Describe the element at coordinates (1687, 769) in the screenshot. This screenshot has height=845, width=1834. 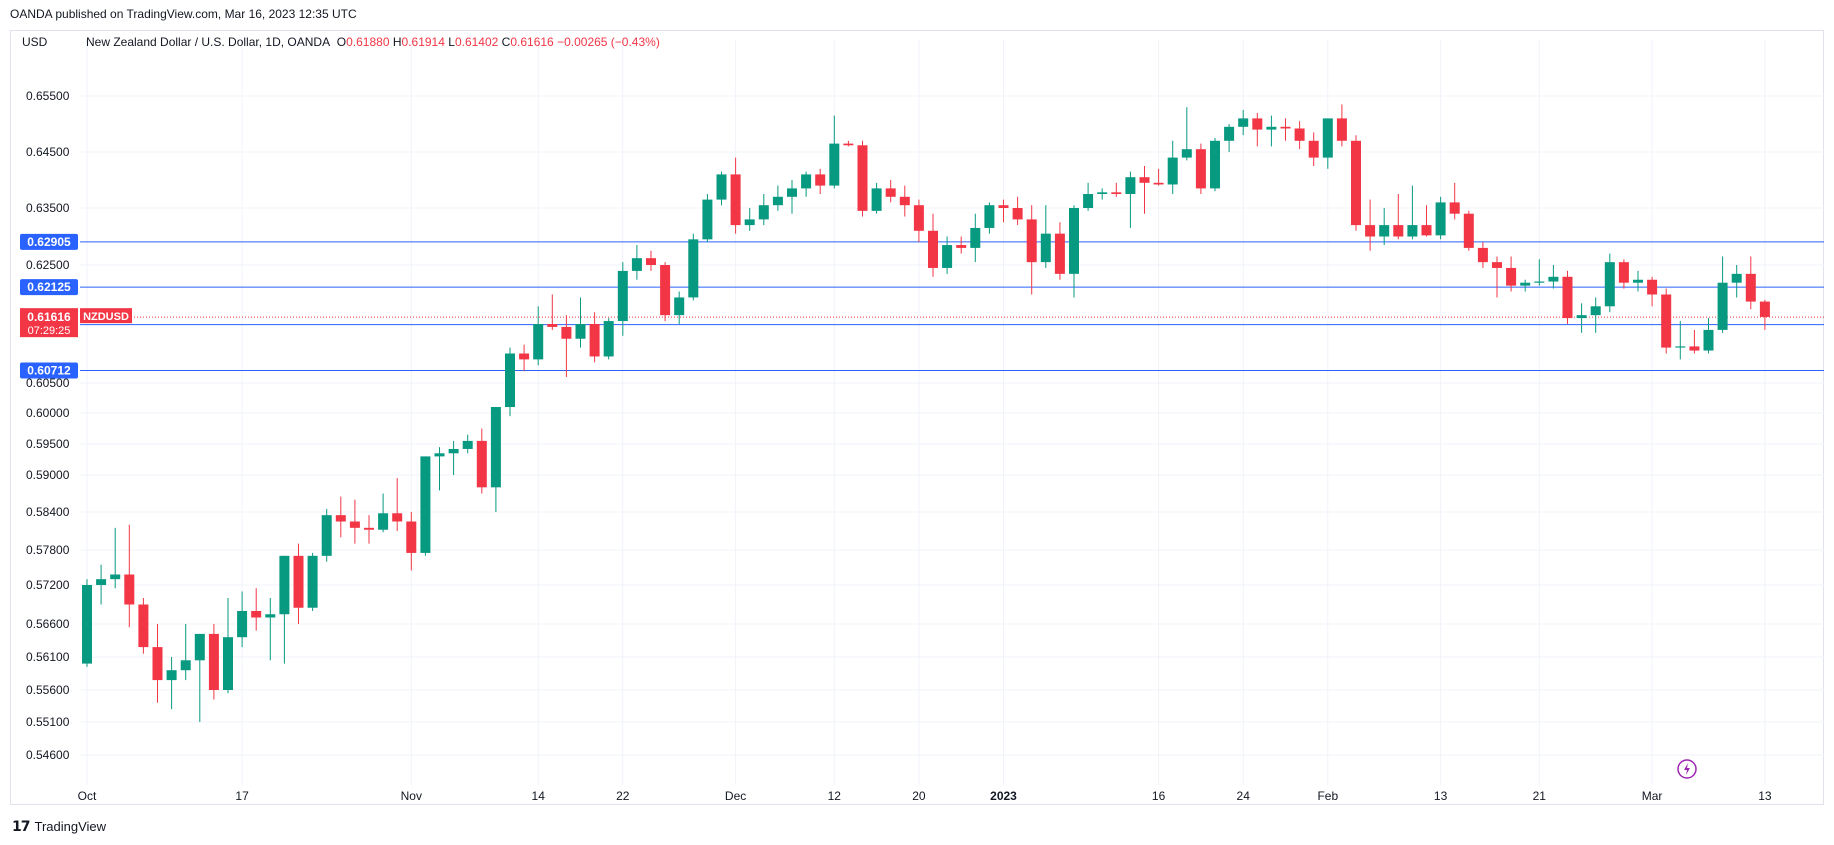
I see `lightning-icon` at that location.